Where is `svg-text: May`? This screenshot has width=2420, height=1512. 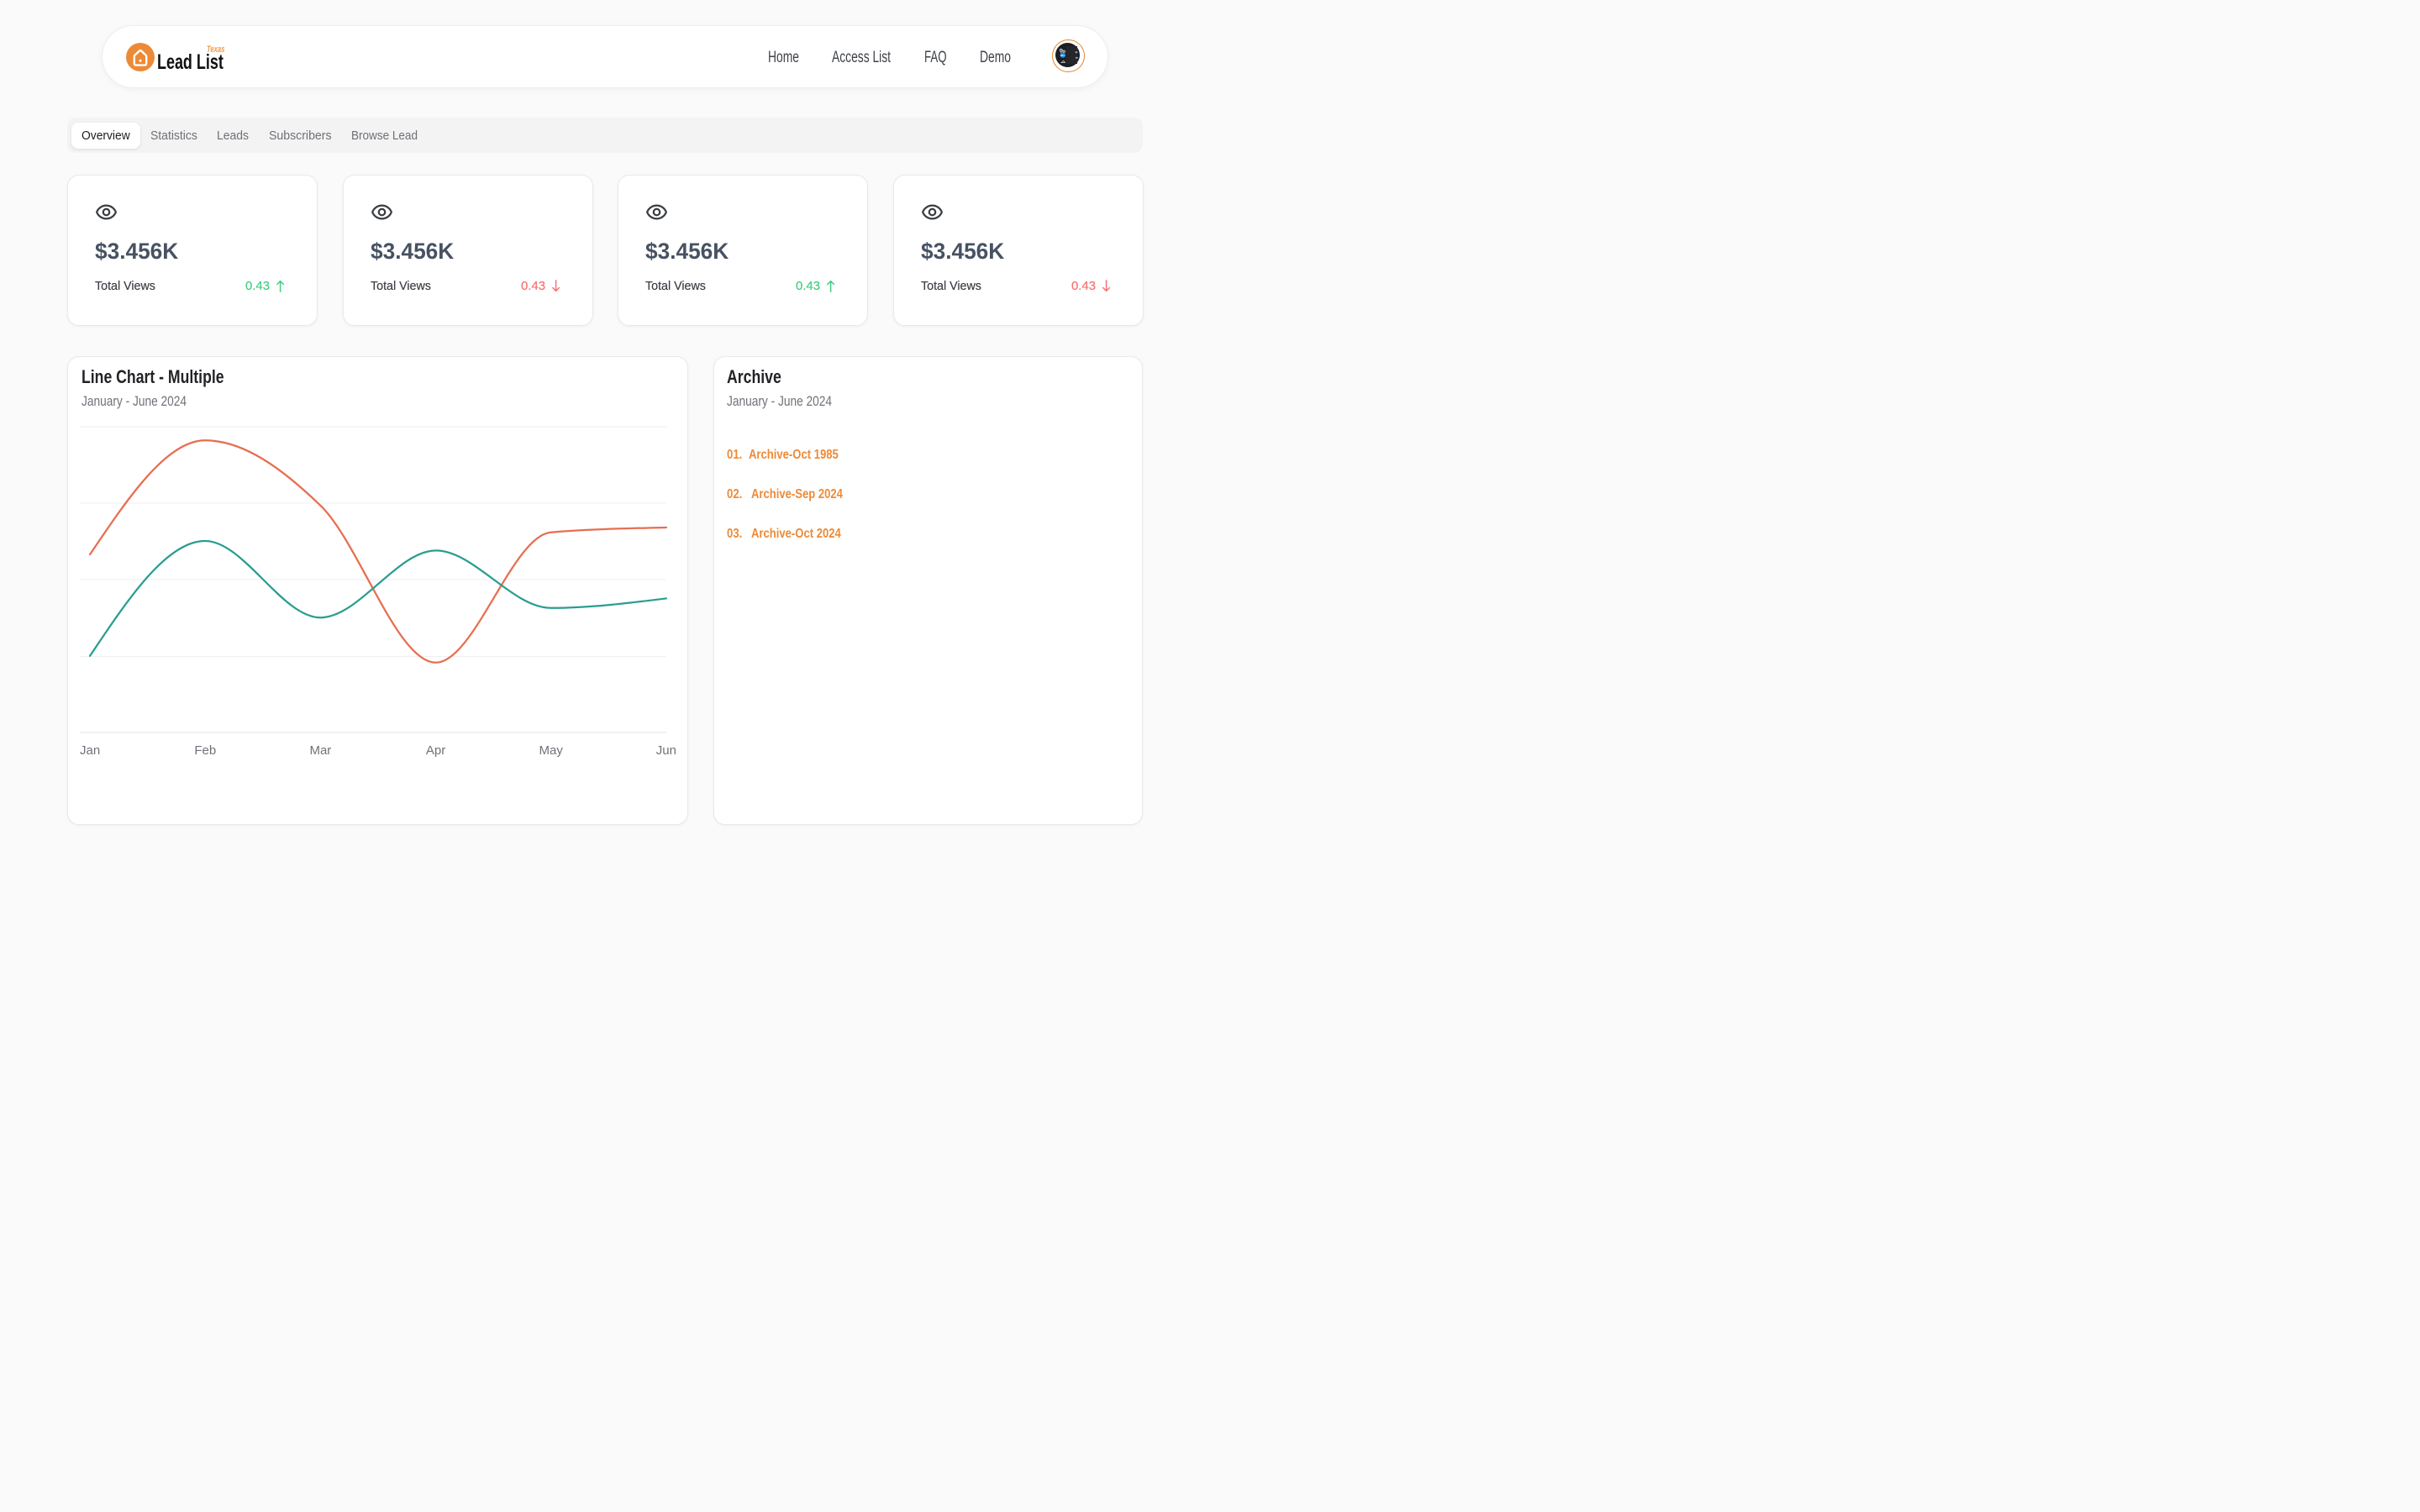
svg-text: May is located at coordinates (552, 750).